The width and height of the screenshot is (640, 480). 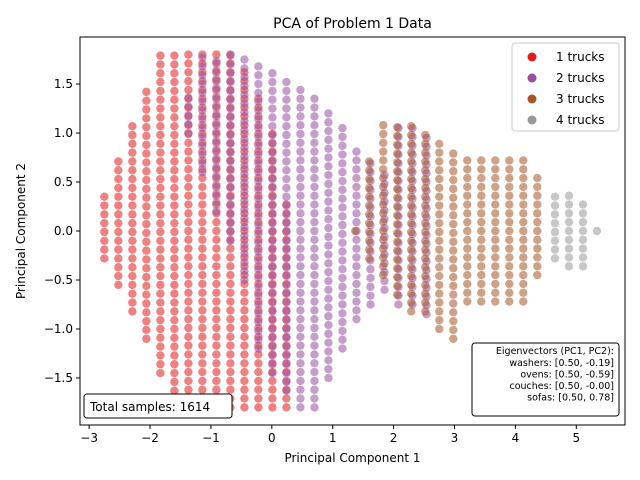 What do you see at coordinates (158, 406) in the screenshot?
I see `total-box-frame` at bounding box center [158, 406].